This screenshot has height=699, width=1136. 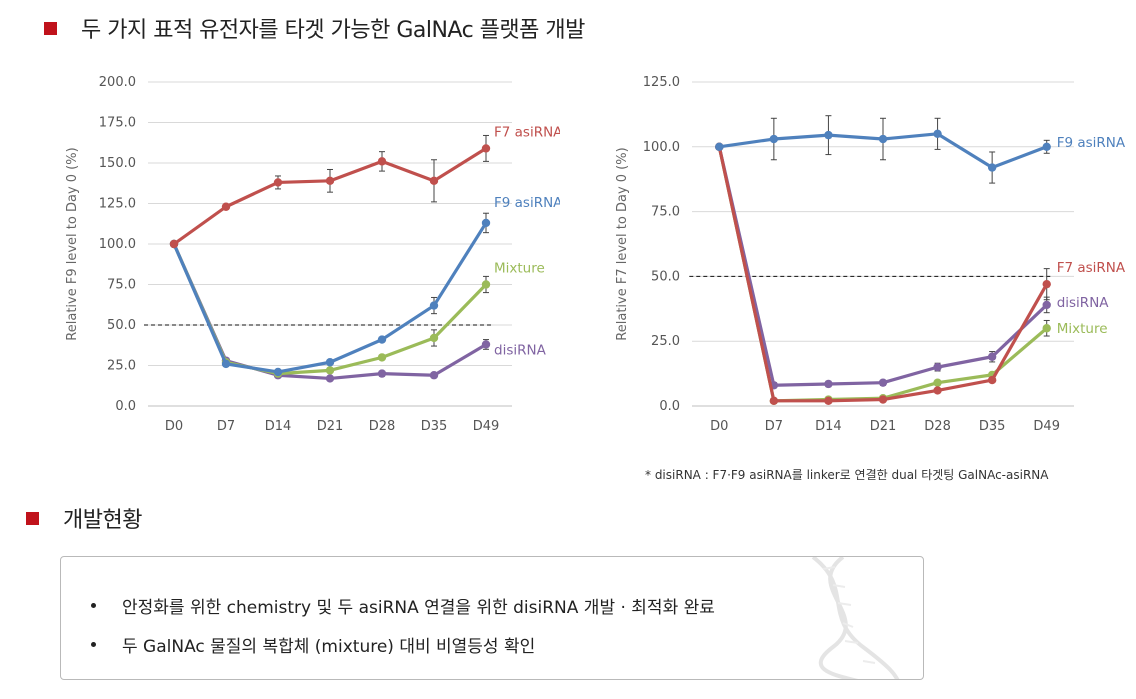 I want to click on list-item: 두 GalNAc 물질의 복합체 (mixture) 대비 비열등성 확인, so click(x=403, y=644).